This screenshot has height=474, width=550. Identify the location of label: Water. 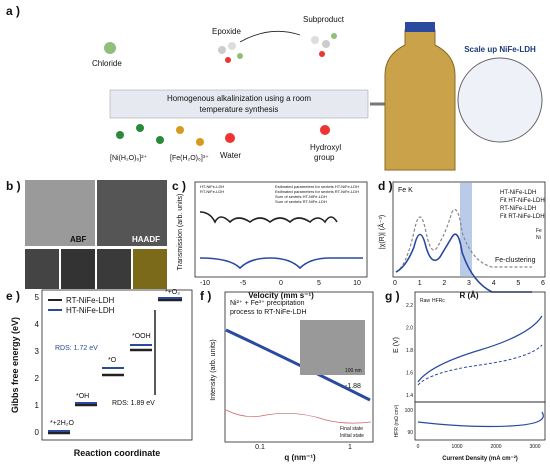
(230, 155).